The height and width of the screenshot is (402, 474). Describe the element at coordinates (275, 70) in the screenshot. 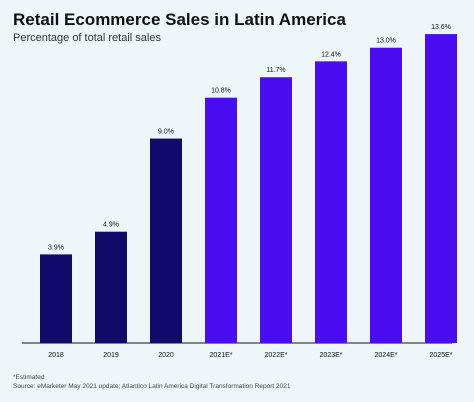

I see `data-label: 11.7%` at that location.